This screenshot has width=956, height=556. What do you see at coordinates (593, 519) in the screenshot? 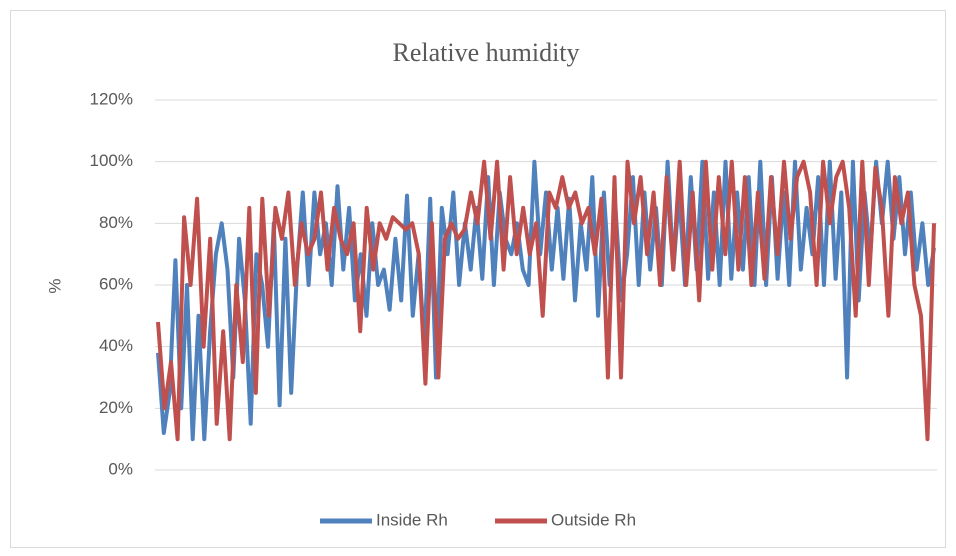
I see `legend-label: Outside Rh` at bounding box center [593, 519].